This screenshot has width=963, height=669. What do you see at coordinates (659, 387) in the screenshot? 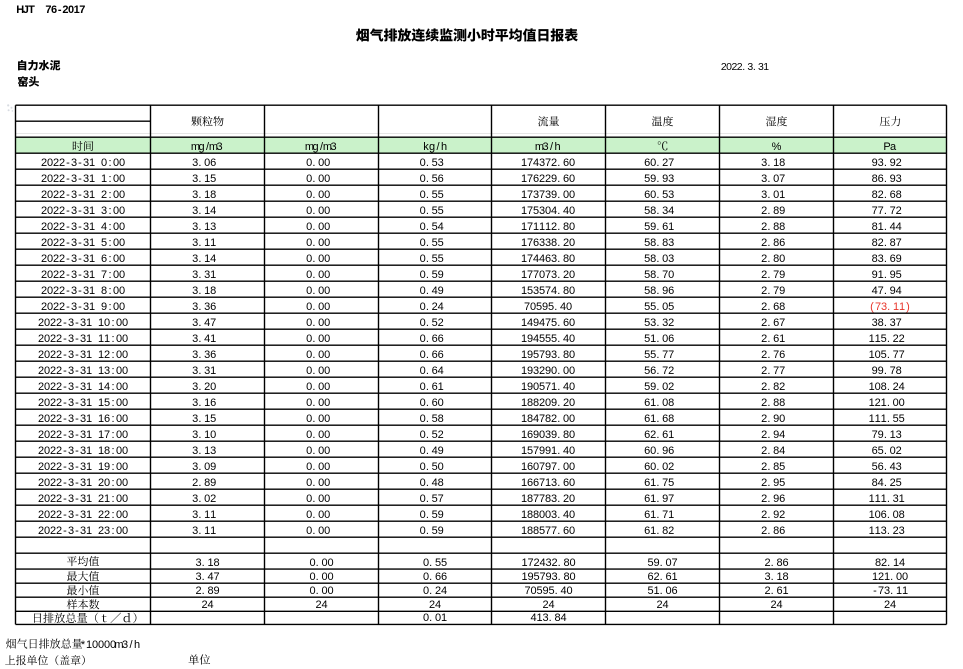
I see `svg-text: 59.02` at bounding box center [659, 387].